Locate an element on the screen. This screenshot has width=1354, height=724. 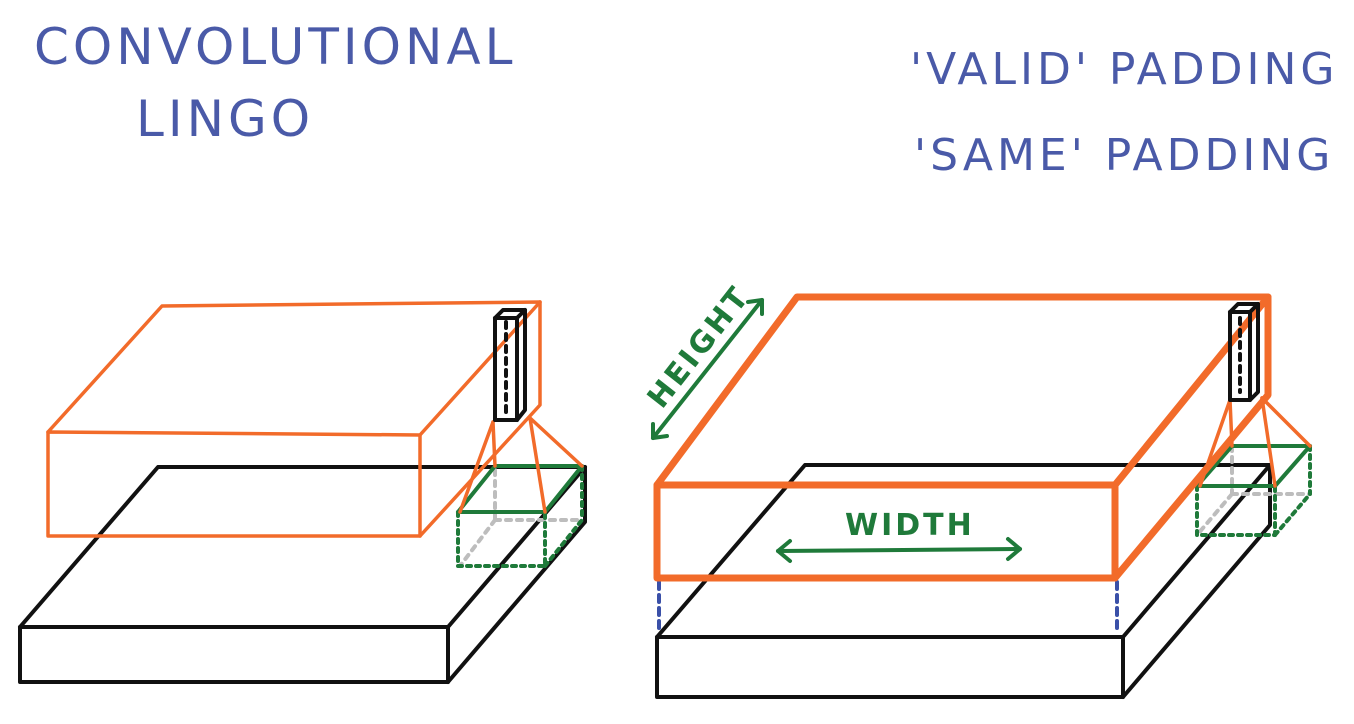
output-volume-left is located at coordinates (294, 419).